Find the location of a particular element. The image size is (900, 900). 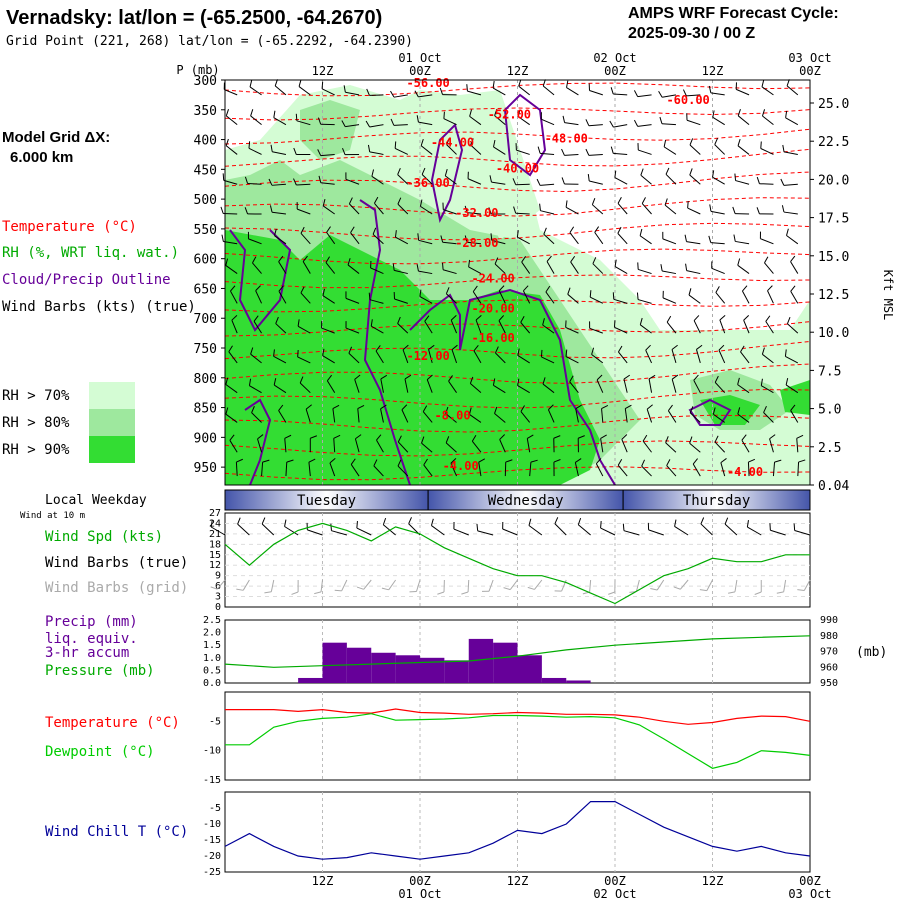

forecast-cycle-label: AMPS WRF Forecast Cycle: is located at coordinates (733, 13).